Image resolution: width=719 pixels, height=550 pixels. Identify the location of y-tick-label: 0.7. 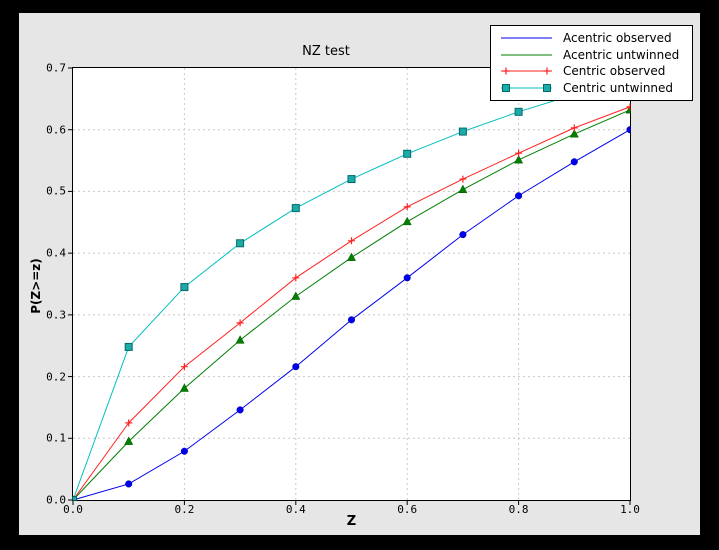
(56, 68).